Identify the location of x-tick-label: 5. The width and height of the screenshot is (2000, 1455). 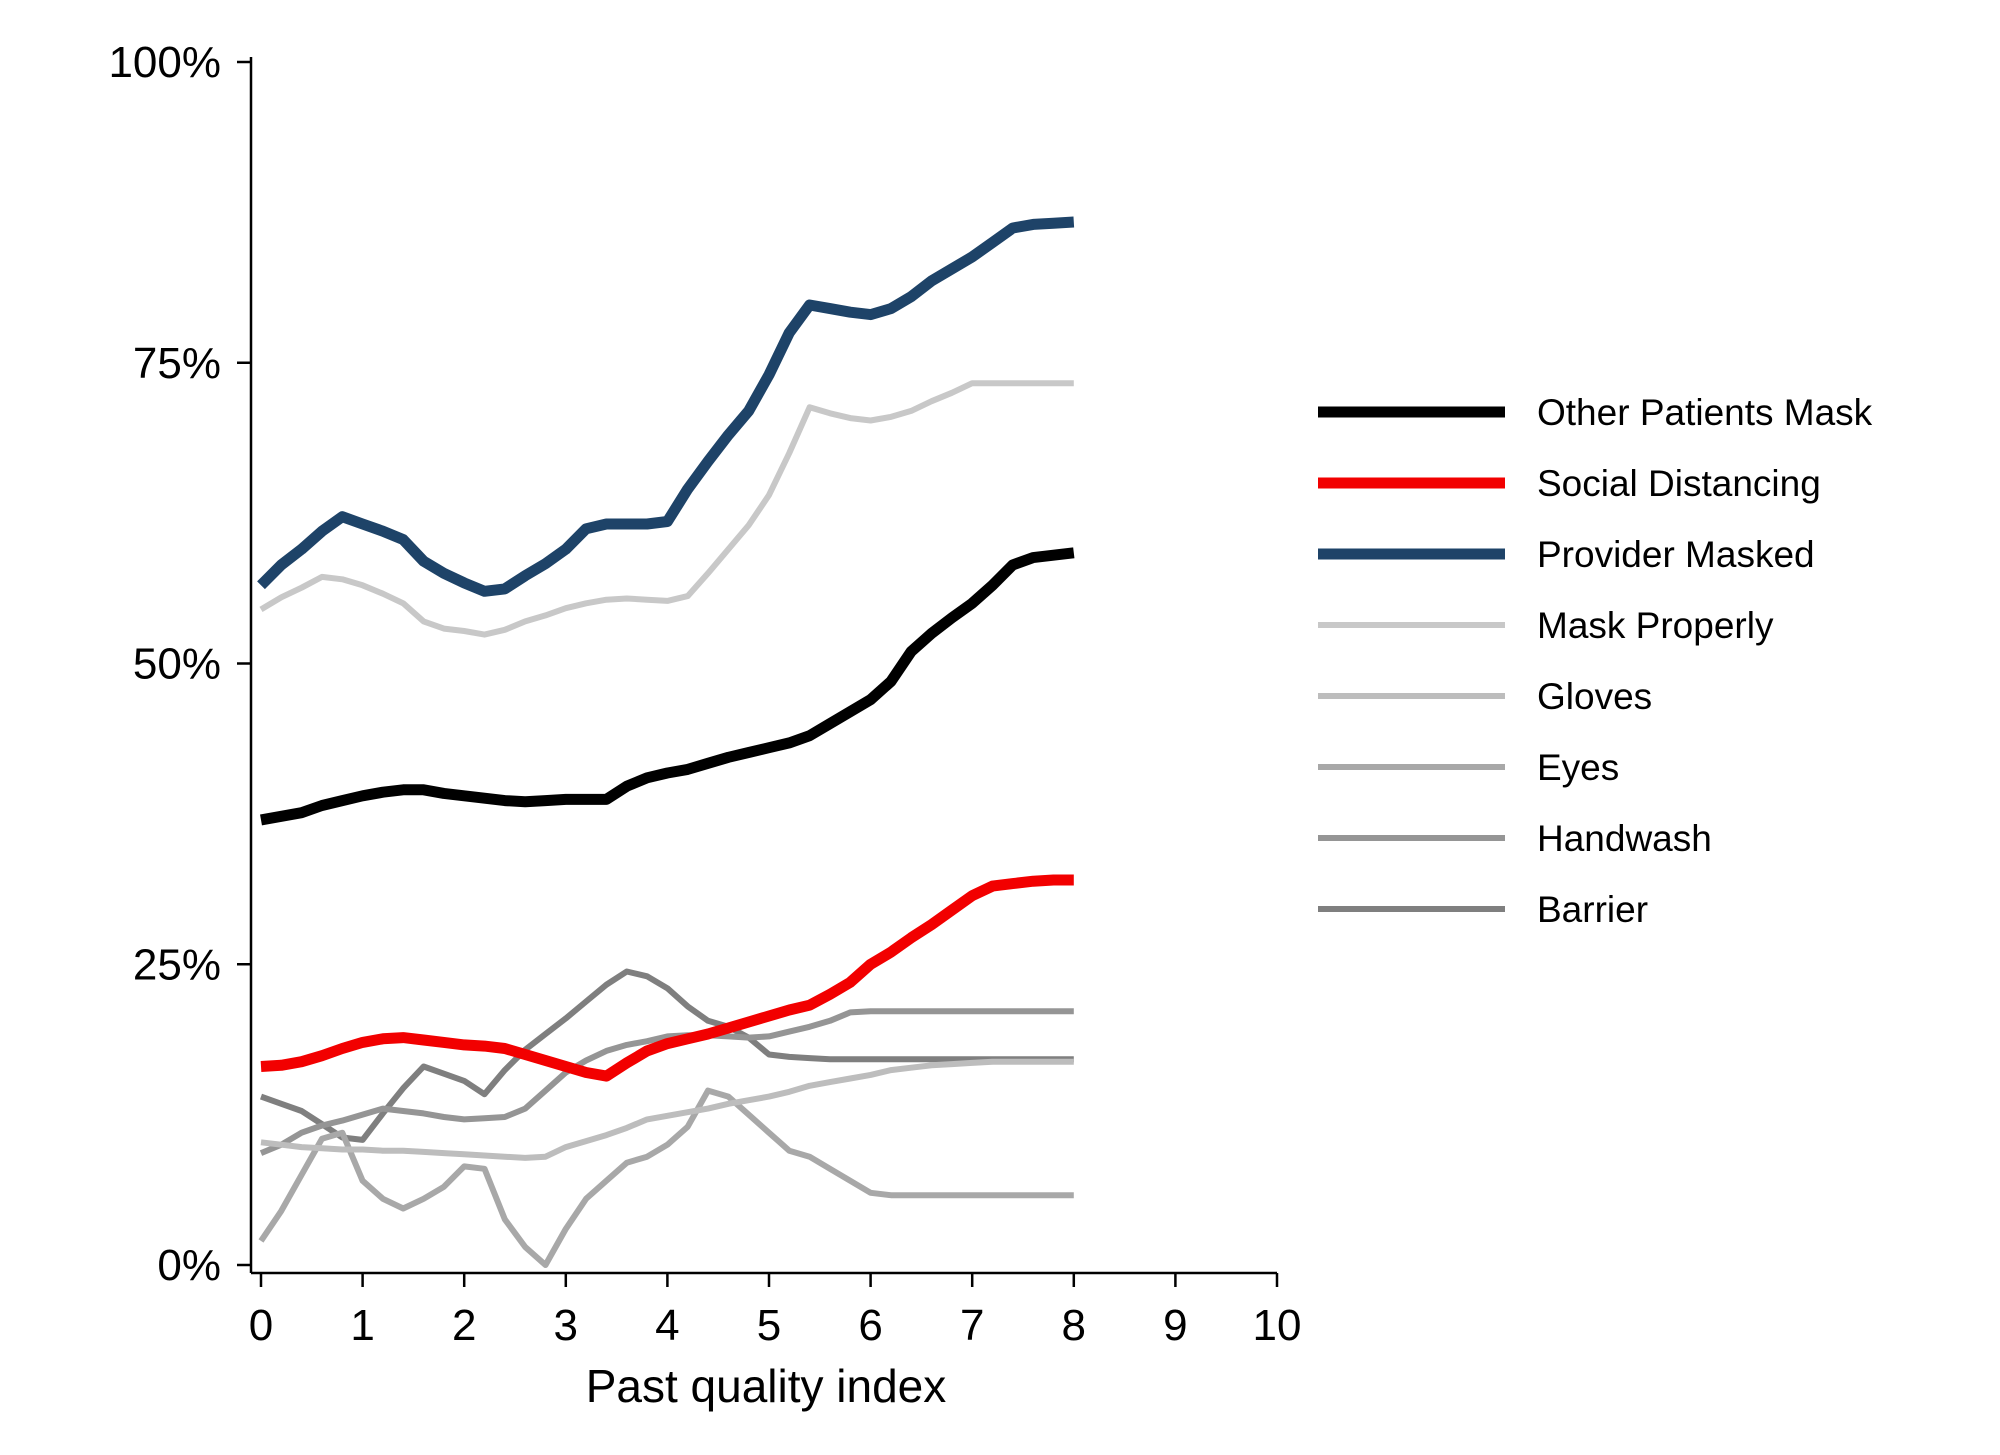
(769, 1325).